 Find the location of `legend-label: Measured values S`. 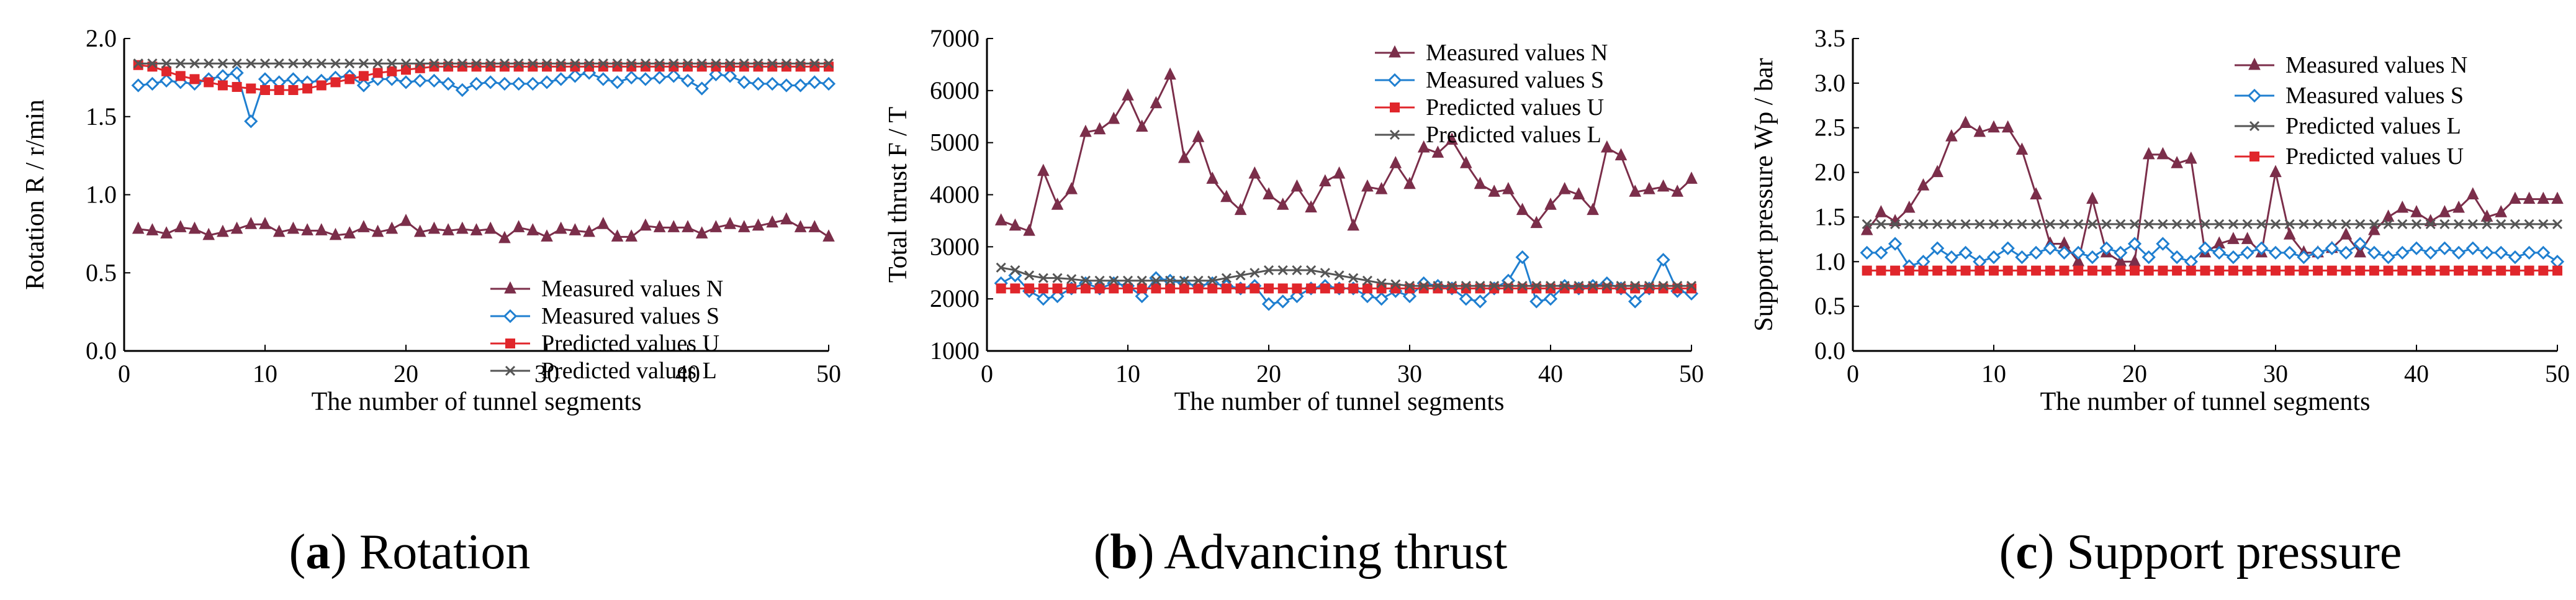

legend-label: Measured values S is located at coordinates (2375, 96).